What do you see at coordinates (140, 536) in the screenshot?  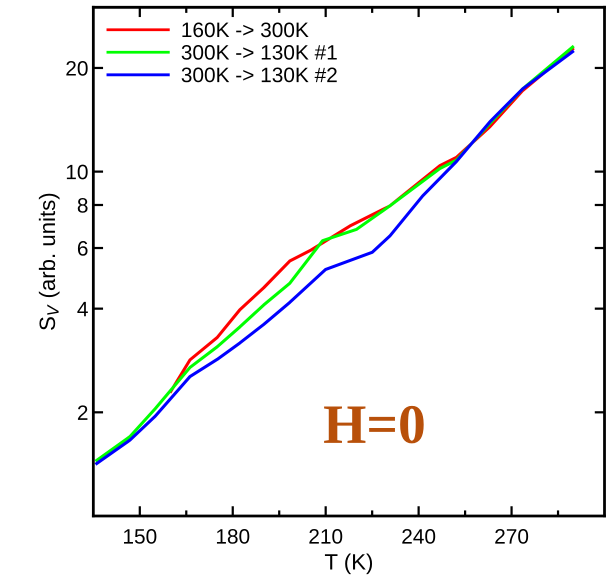 I see `x-tick-label: 150` at bounding box center [140, 536].